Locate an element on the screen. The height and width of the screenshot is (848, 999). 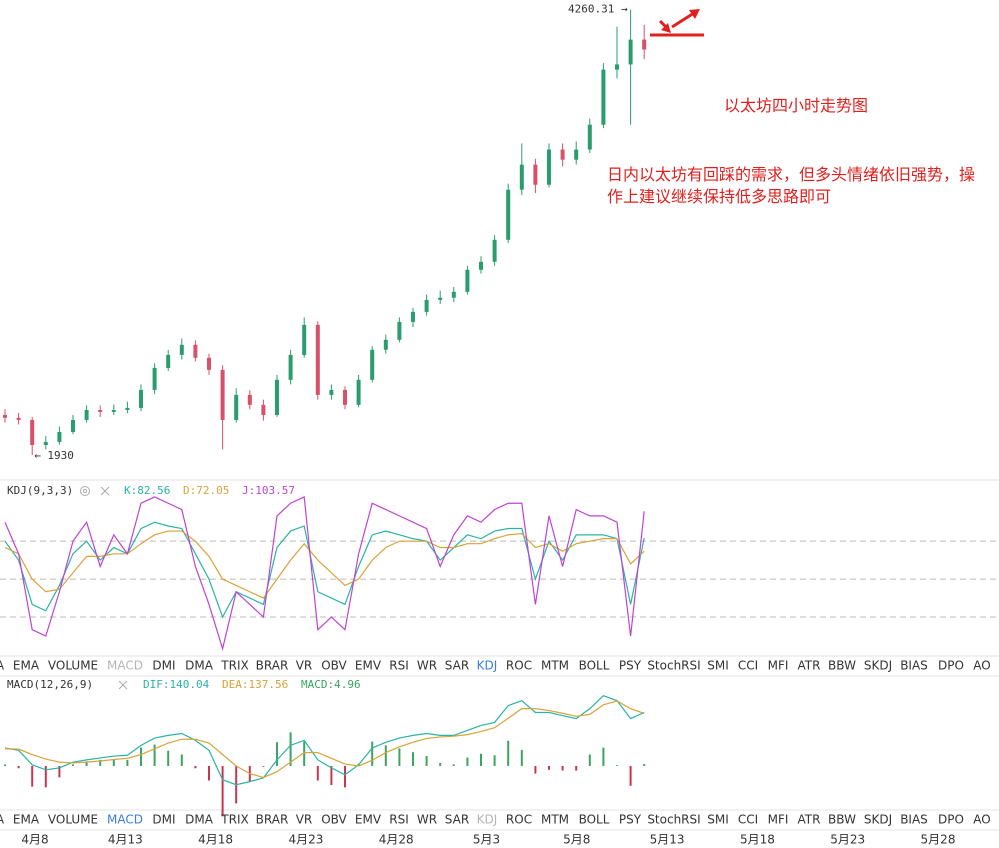
legend-entry: DEA:137.56 is located at coordinates (255, 684).